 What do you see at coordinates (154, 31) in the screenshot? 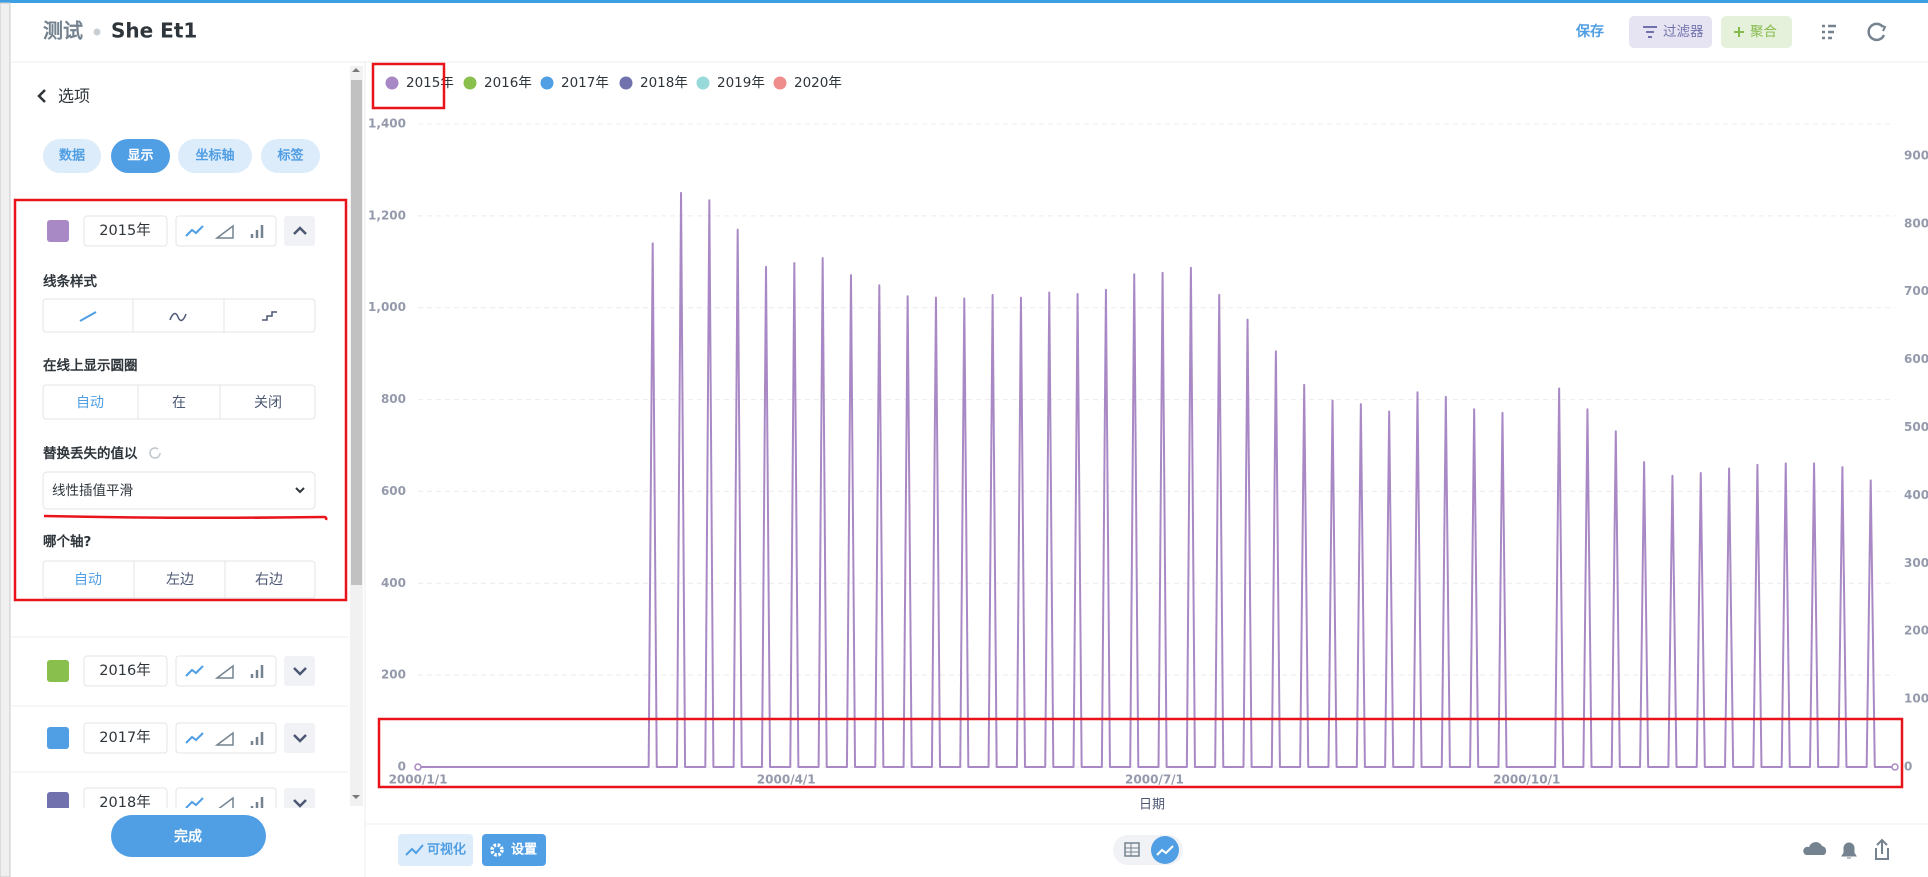
I see `question-title: She Et1` at bounding box center [154, 31].